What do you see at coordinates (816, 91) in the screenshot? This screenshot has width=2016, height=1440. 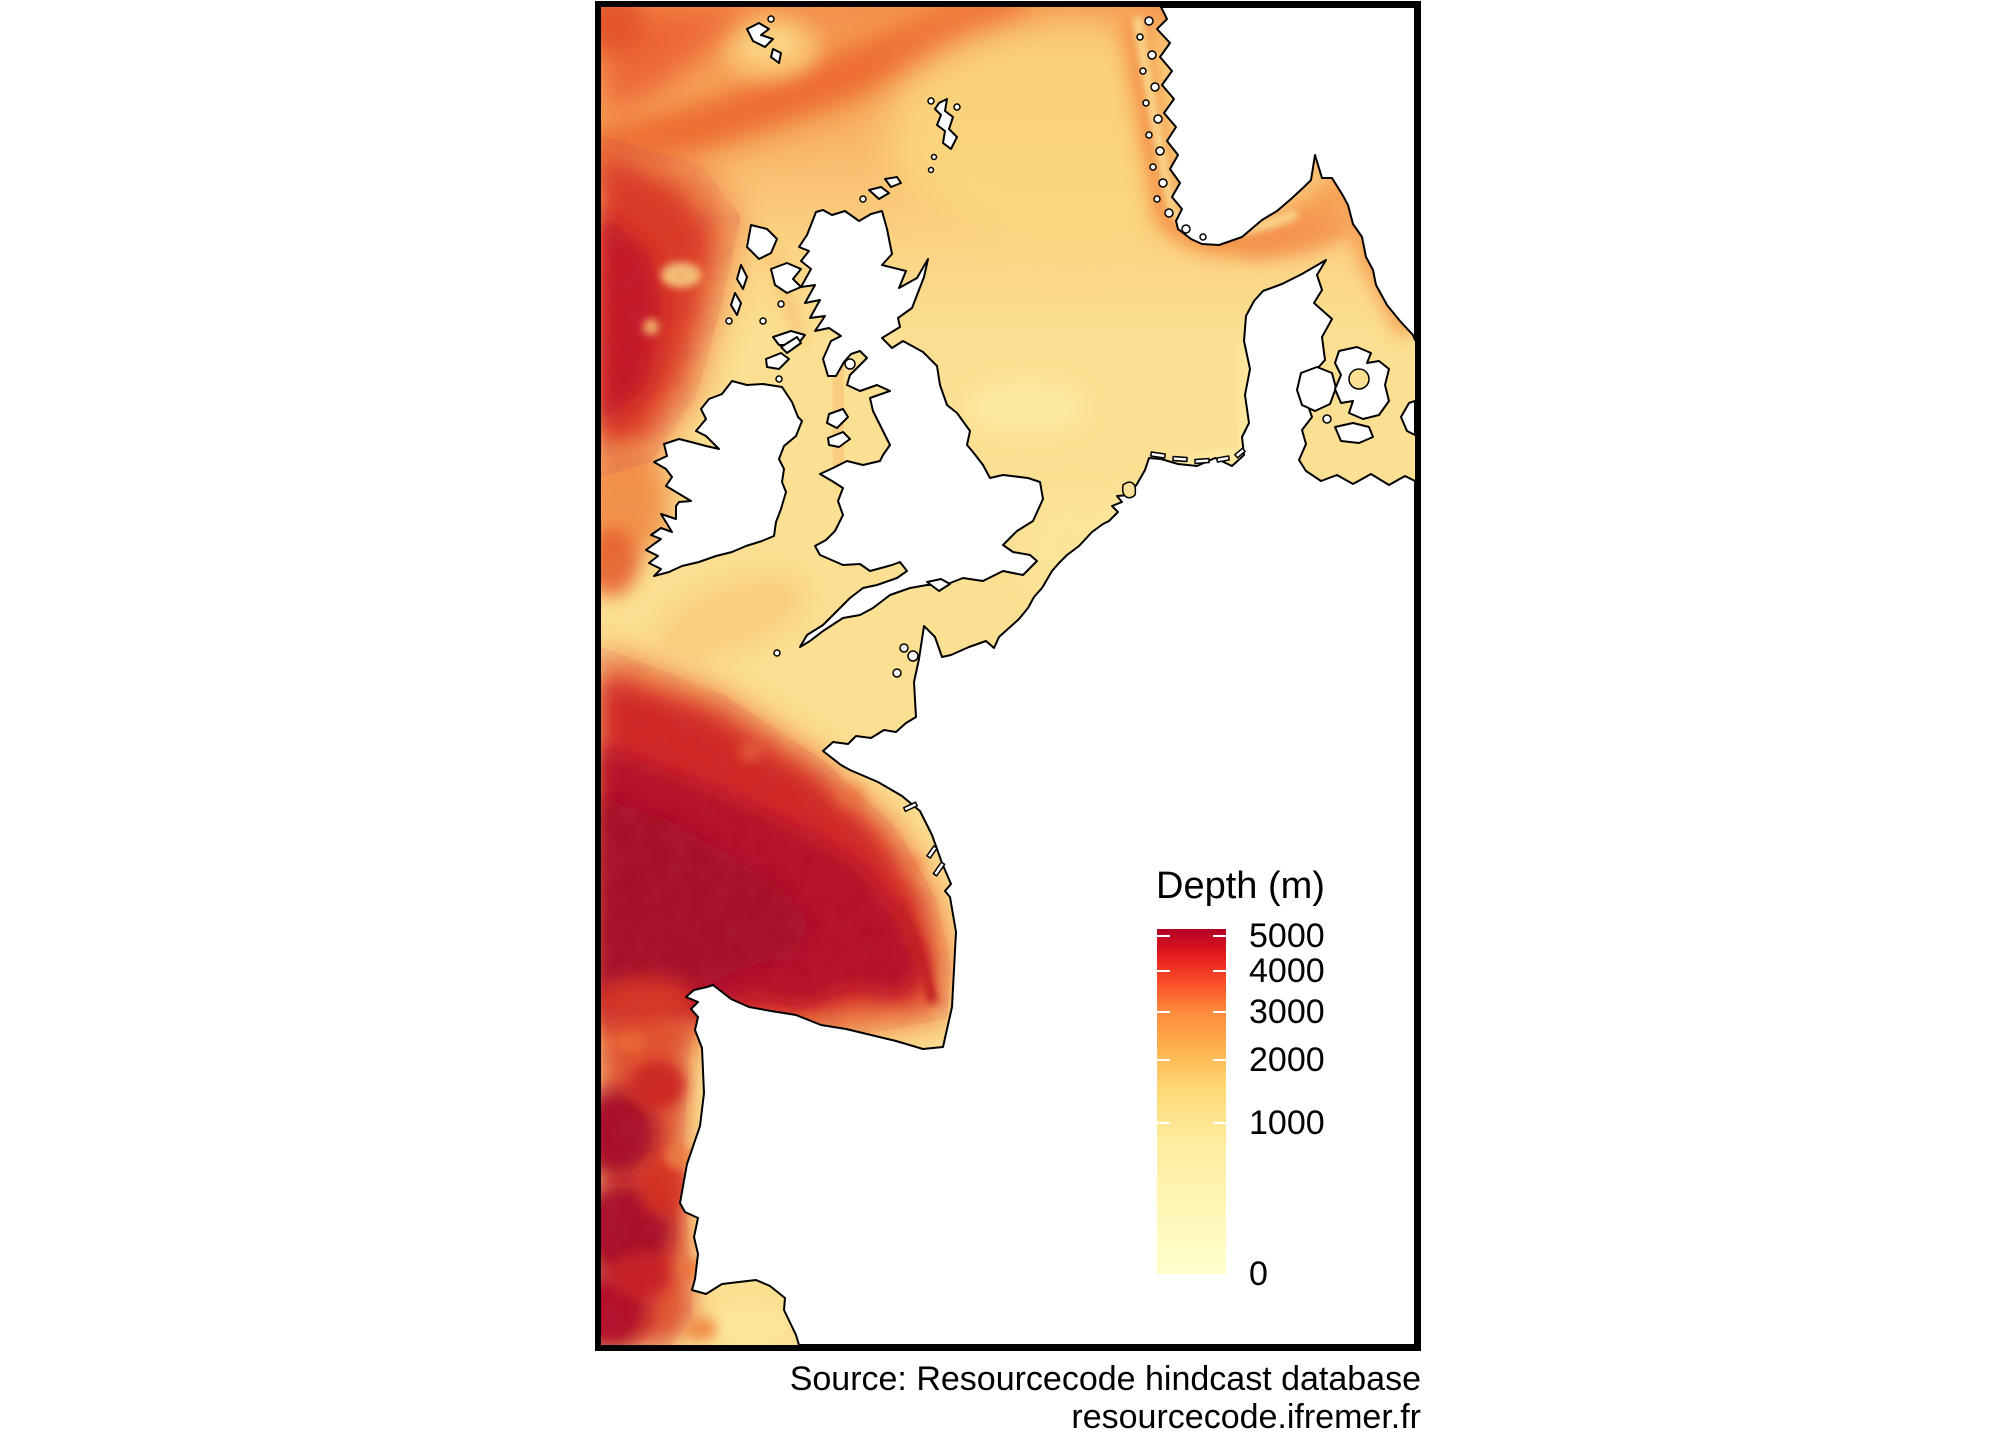 I see `faroe-shetland-channel` at bounding box center [816, 91].